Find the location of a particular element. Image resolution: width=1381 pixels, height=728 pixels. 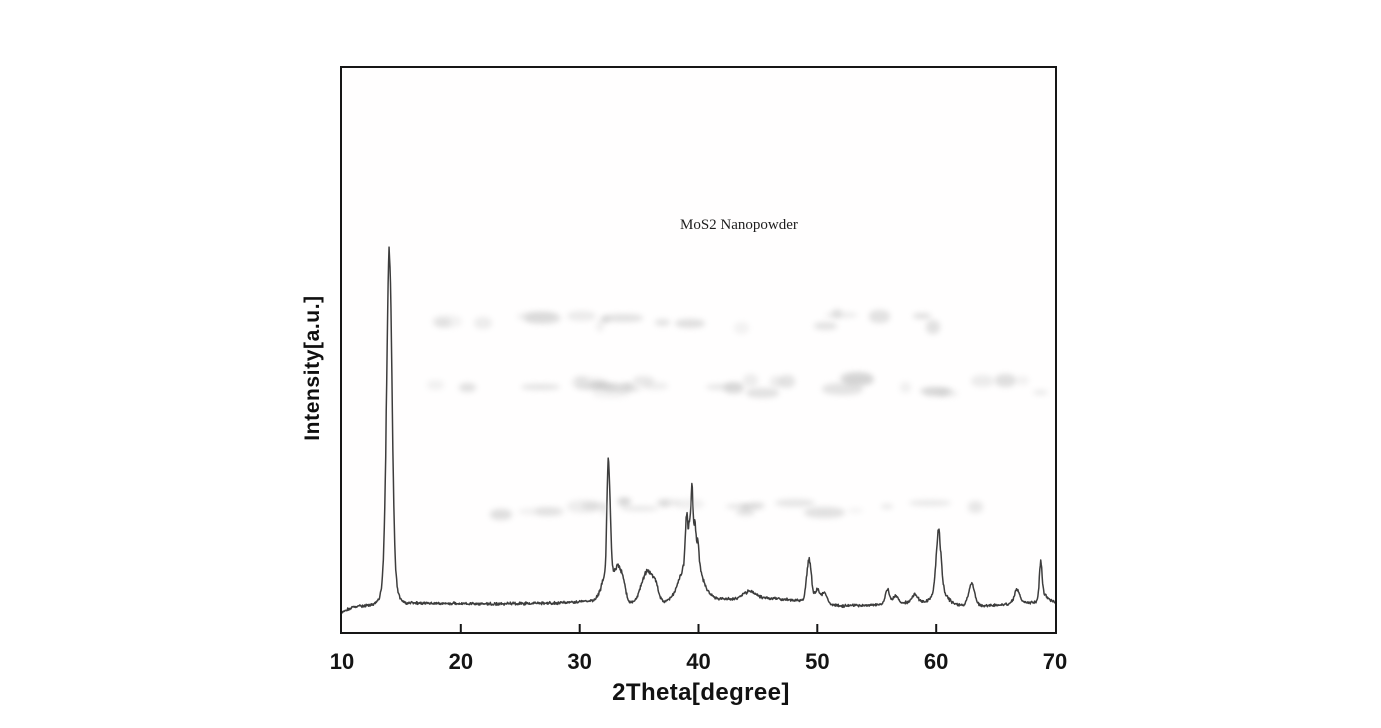

x-tick-label-20: 20 is located at coordinates (461, 661).